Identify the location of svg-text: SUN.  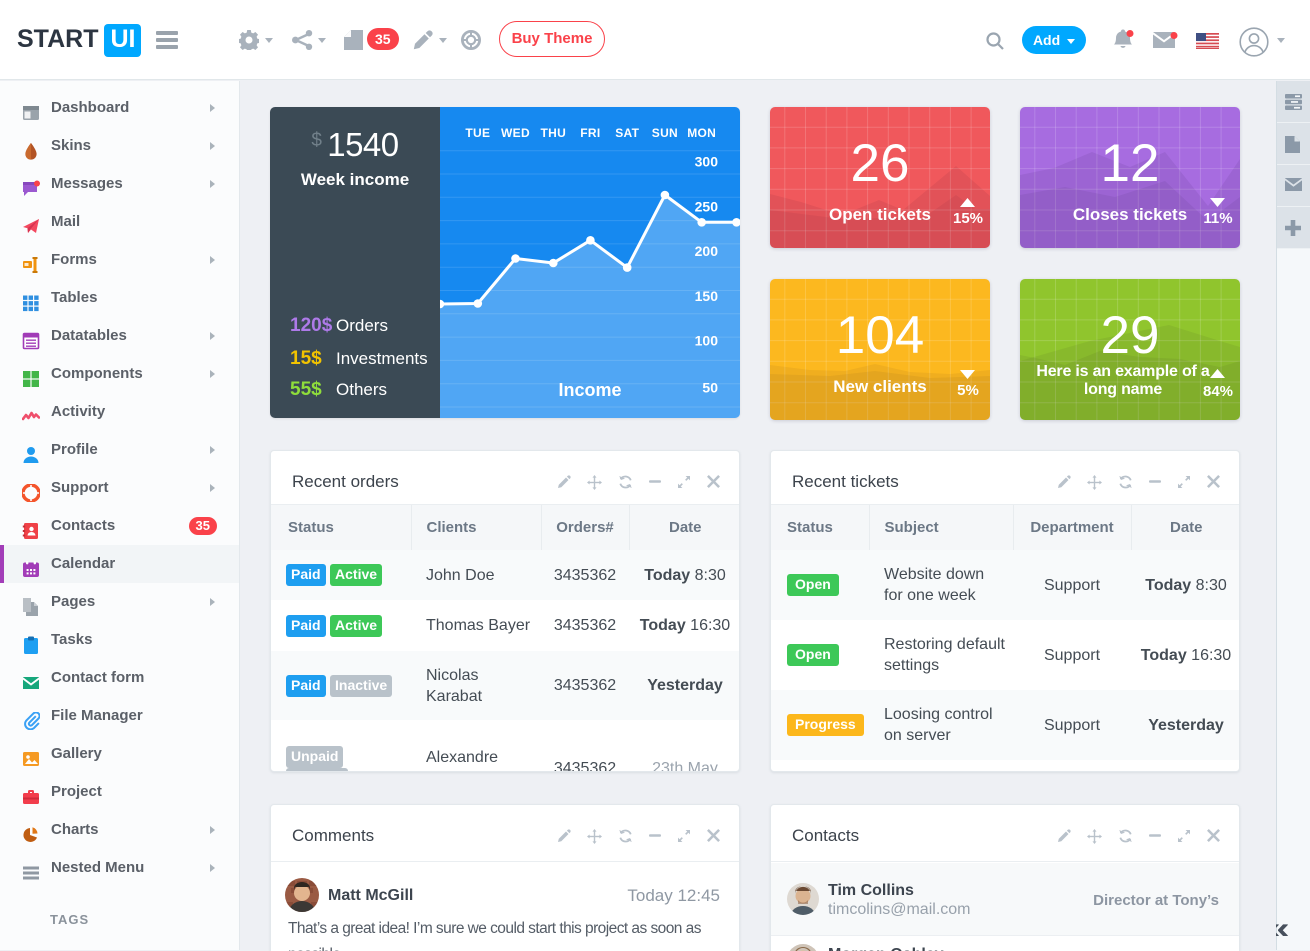
(665, 133).